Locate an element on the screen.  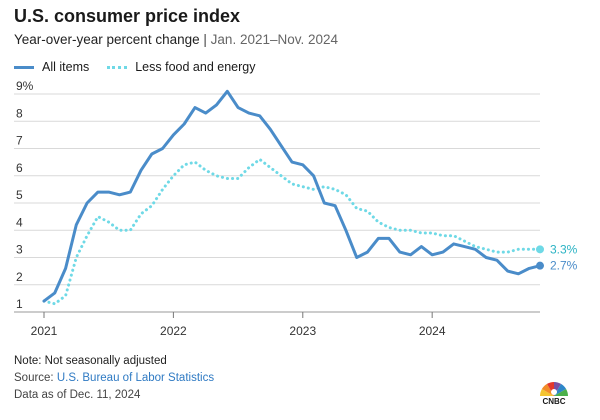
legend-swatch-dotted is located at coordinates (117, 67).